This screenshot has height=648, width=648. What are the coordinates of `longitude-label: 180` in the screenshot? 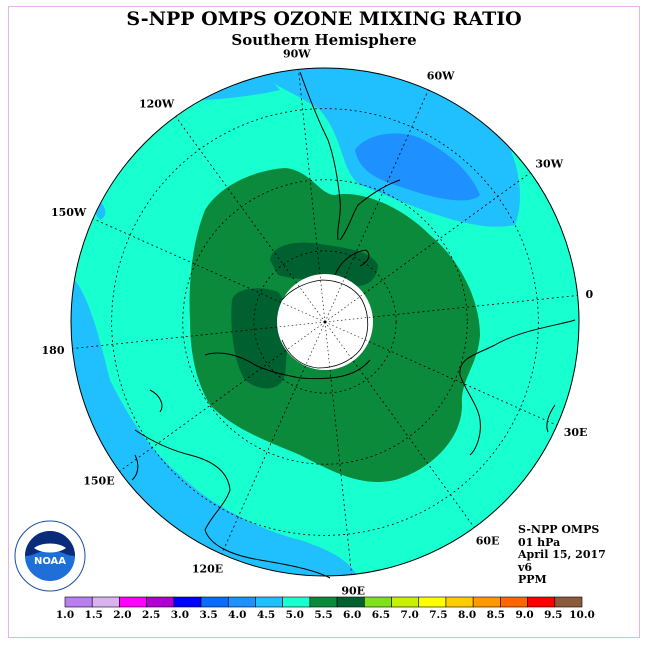 It's located at (53, 350).